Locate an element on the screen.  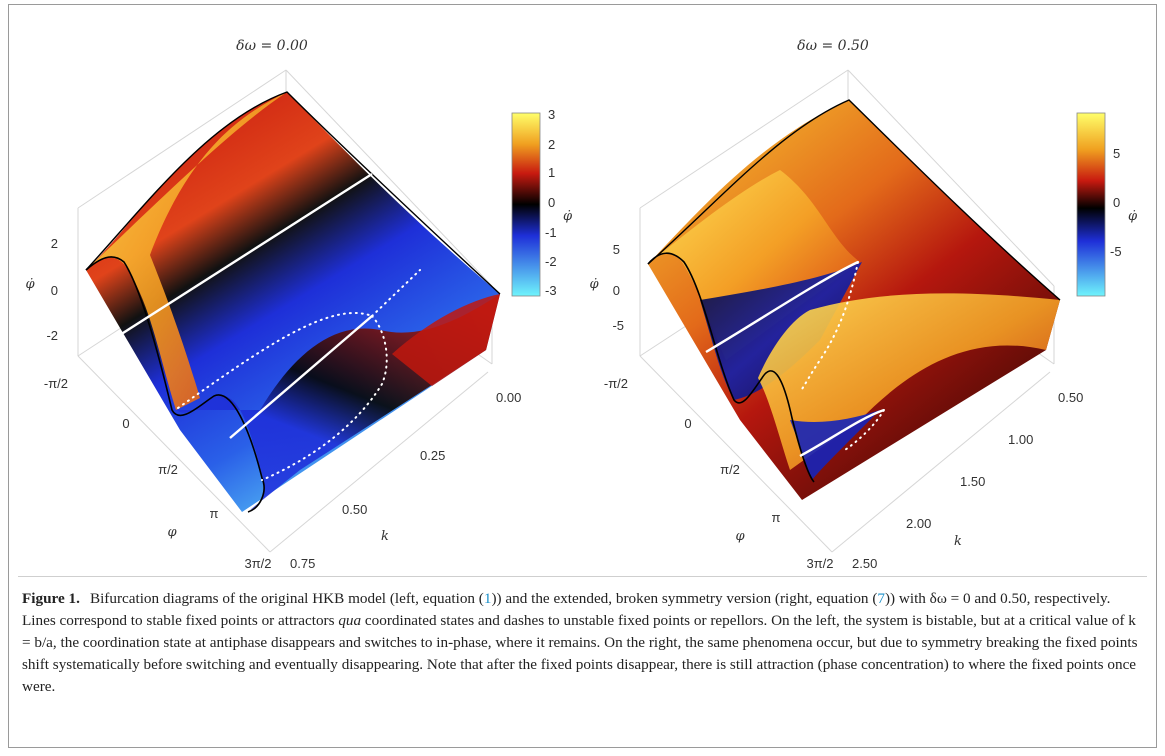
right-phi-tick: 0 is located at coordinates (687, 423).